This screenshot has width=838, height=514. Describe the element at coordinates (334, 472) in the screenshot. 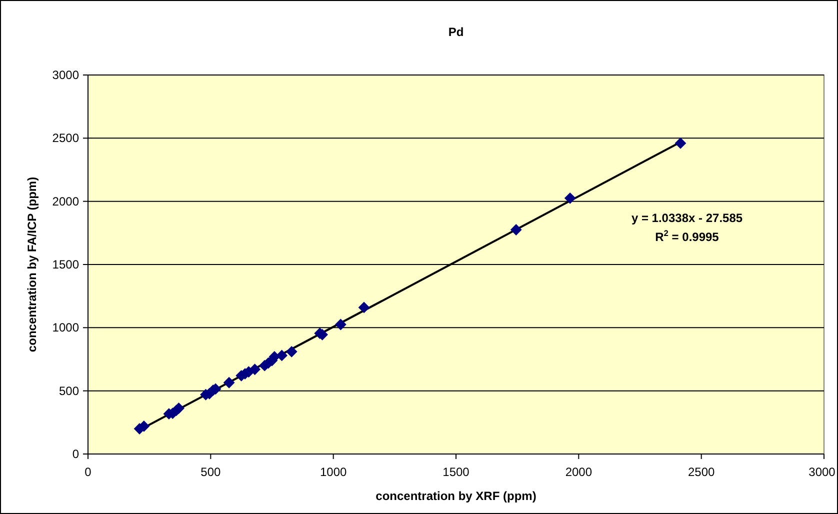

I see `x-tick-label: 1000` at that location.